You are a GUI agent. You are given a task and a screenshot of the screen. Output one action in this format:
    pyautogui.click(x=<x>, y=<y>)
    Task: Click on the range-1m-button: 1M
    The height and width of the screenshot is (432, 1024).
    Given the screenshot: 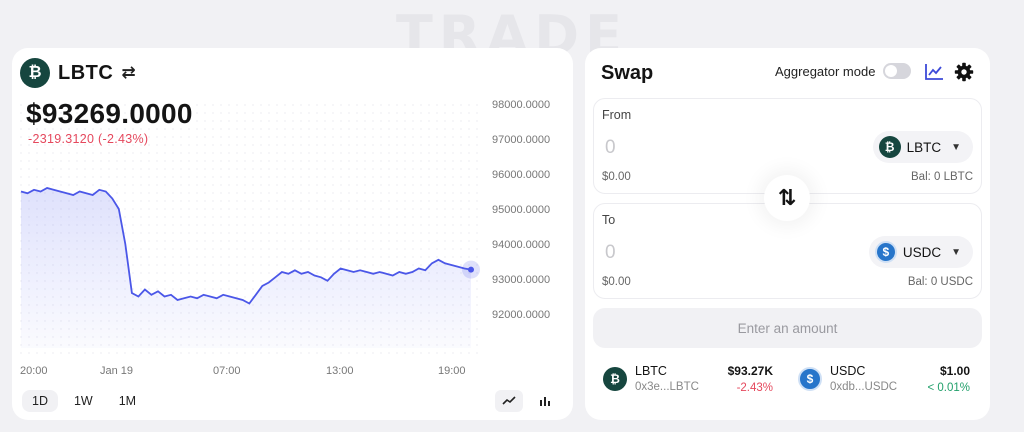 What is the action you would take?
    pyautogui.click(x=127, y=401)
    